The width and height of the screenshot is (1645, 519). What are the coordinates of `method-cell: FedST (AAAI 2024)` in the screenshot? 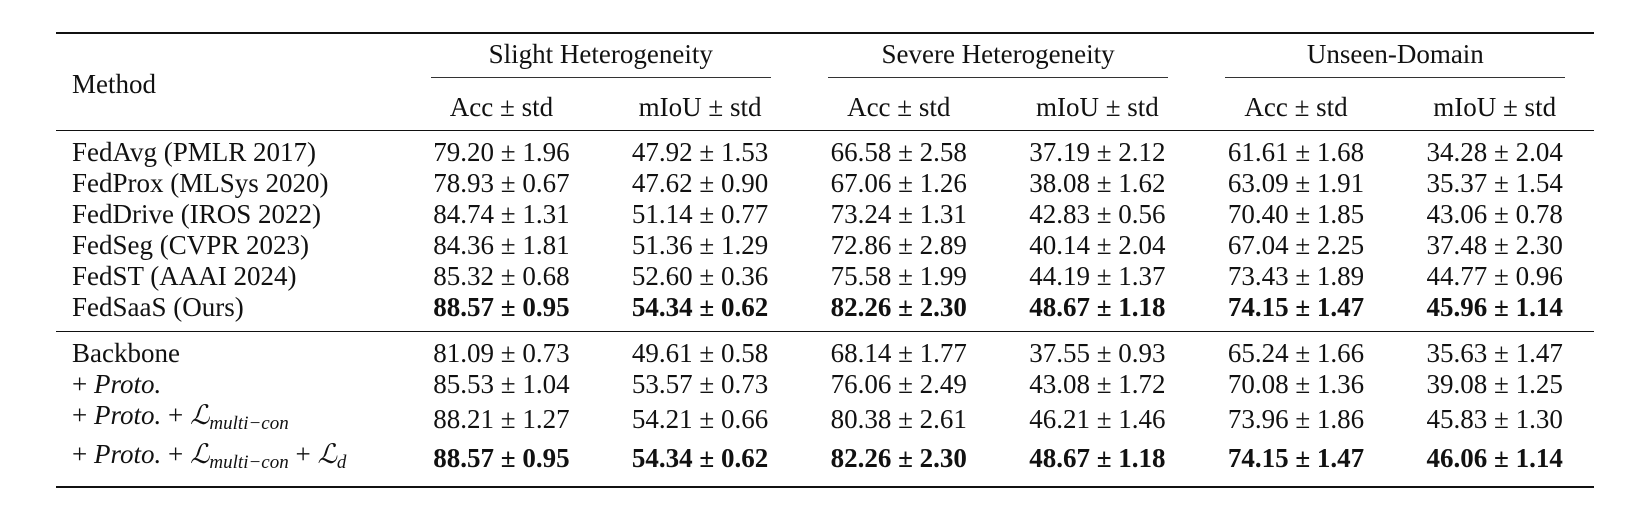 It's located at (184, 276).